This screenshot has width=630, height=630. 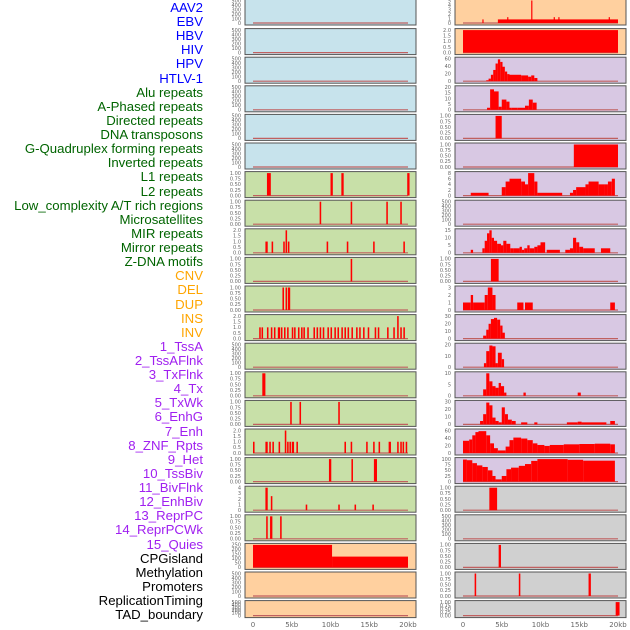 What do you see at coordinates (168, 360) in the screenshot?
I see `track-label: 2_TssAFlnk` at bounding box center [168, 360].